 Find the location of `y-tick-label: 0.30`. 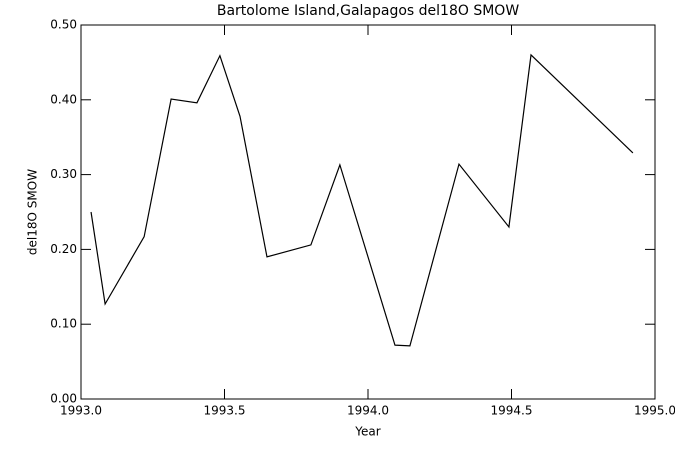

y-tick-label: 0.30 is located at coordinates (63, 174).